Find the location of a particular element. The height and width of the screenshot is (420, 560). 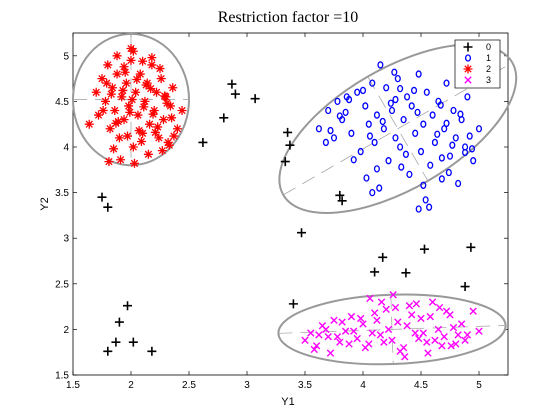

legend-box is located at coordinates (477, 64).